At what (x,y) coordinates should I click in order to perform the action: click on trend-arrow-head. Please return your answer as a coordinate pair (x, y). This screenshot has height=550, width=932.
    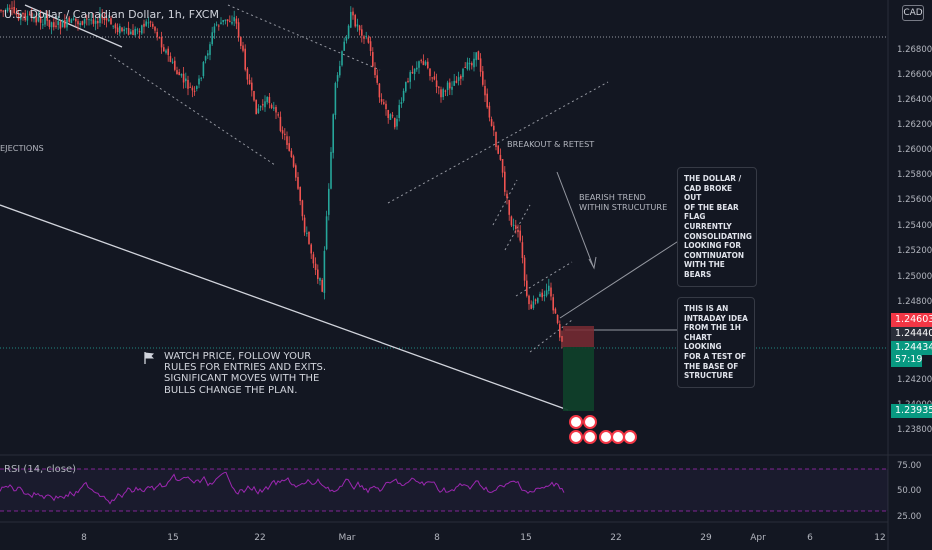
    Looking at the image, I should click on (592, 263).